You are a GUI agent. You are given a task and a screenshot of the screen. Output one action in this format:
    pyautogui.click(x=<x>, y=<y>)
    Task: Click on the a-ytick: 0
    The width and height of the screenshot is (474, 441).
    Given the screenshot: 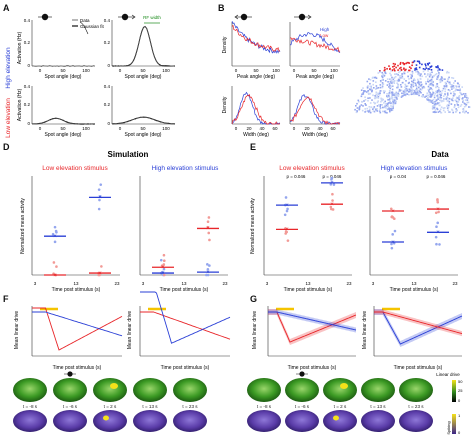 What is the action you would take?
    pyautogui.click(x=108, y=65)
    